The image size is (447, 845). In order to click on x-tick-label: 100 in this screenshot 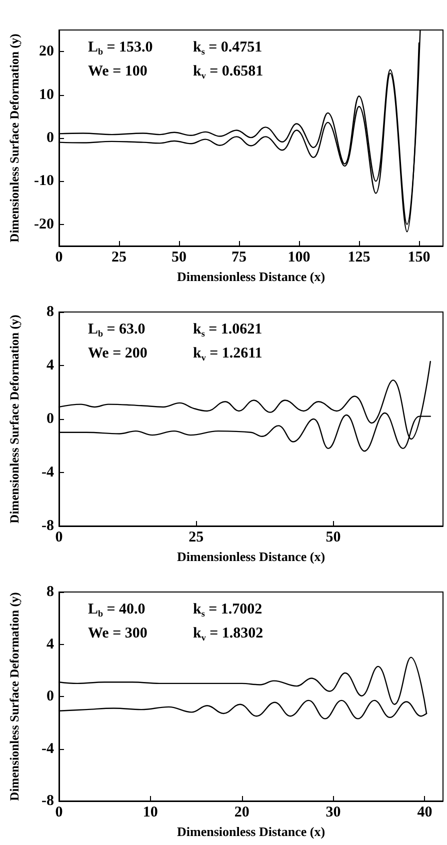, I will do `click(299, 258)`.